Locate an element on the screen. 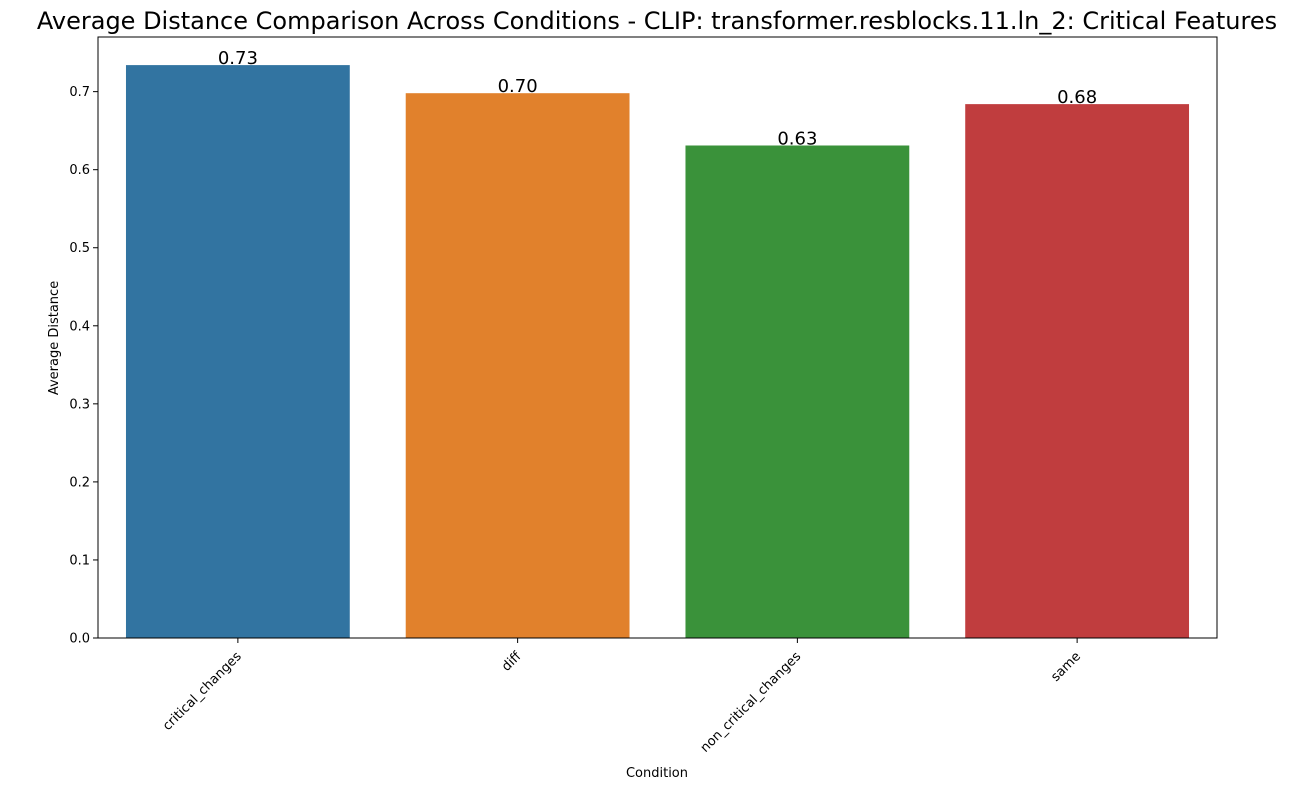 Image resolution: width=1314 pixels, height=790 pixels. y-tick-label: 0.7 is located at coordinates (79, 92).